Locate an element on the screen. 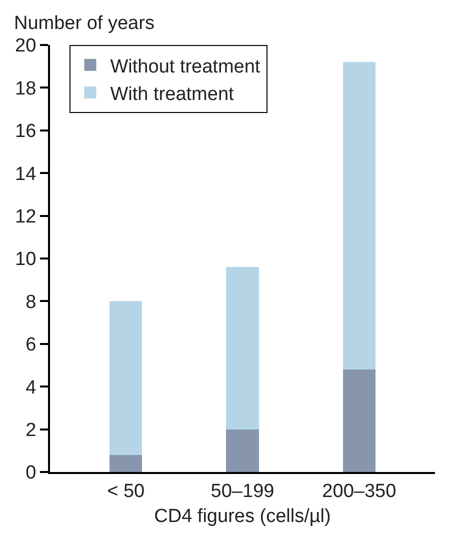  x-tick-label: < 50 is located at coordinates (126, 491).